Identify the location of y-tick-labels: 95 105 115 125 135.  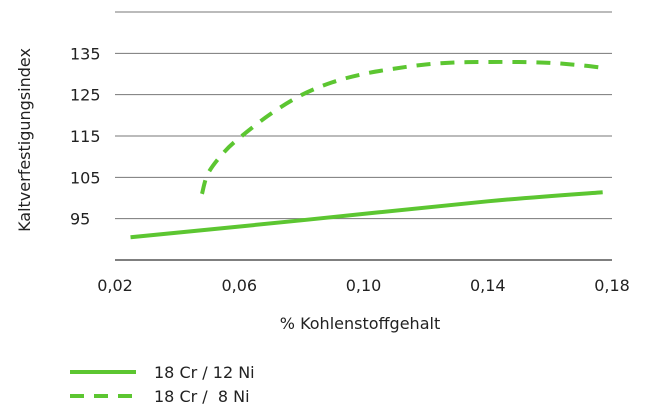
(85, 136).